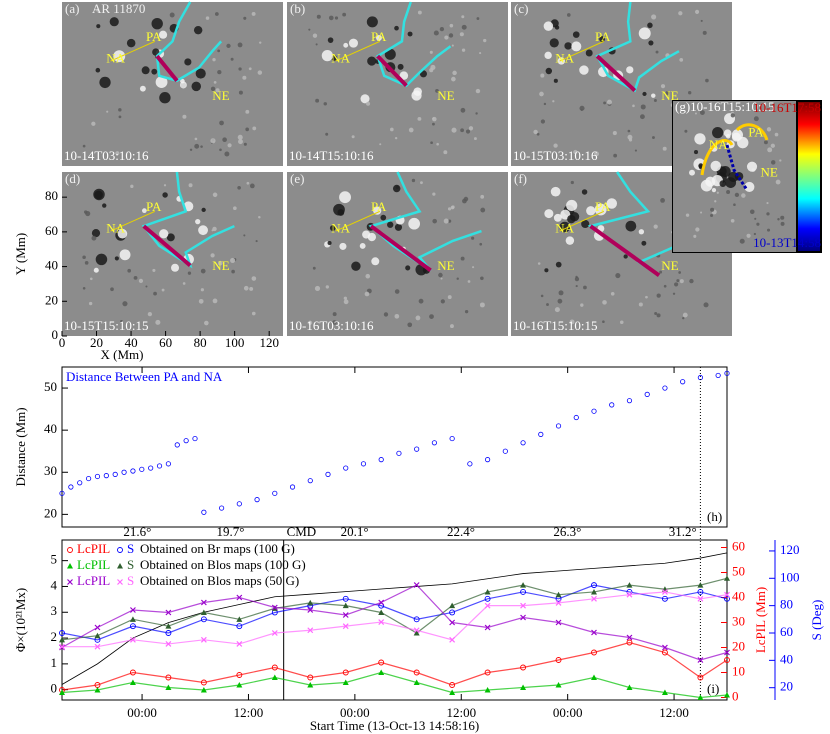  Describe the element at coordinates (737, 167) in the screenshot. I see `pil-track` at that location.